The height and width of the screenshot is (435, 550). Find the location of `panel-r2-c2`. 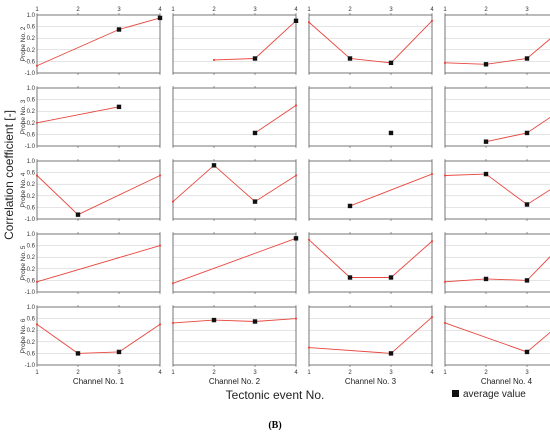

panel-r2-c2 is located at coordinates (235, 117).